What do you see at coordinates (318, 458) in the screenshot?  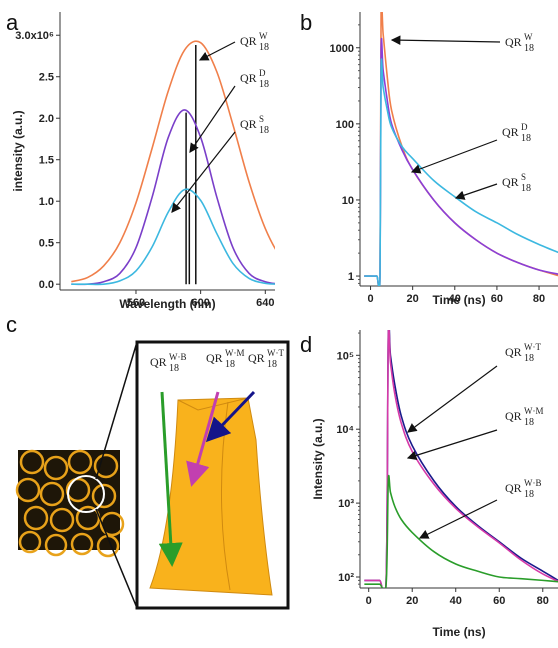 I see `y-axis-title: Intensity (a.u.)` at bounding box center [318, 458].